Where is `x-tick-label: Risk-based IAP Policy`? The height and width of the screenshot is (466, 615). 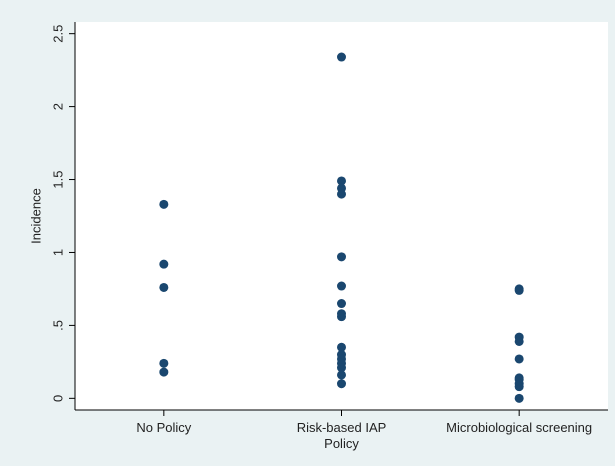
x-tick-label: Risk-based IAP Policy is located at coordinates (341, 435).